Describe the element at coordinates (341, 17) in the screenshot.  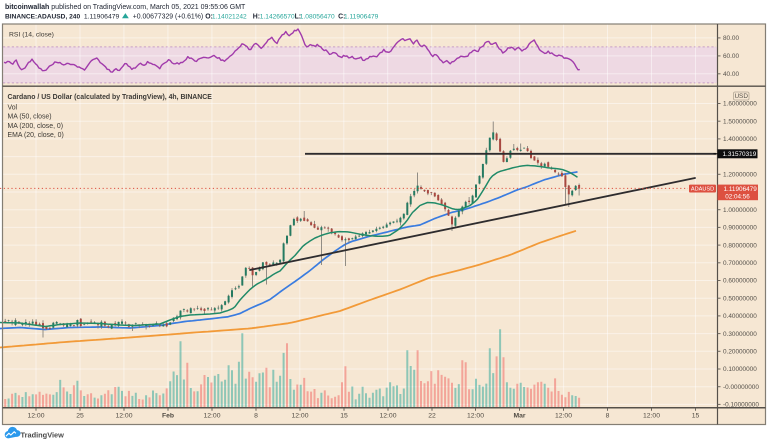
I see `svg-text: C:` at that location.